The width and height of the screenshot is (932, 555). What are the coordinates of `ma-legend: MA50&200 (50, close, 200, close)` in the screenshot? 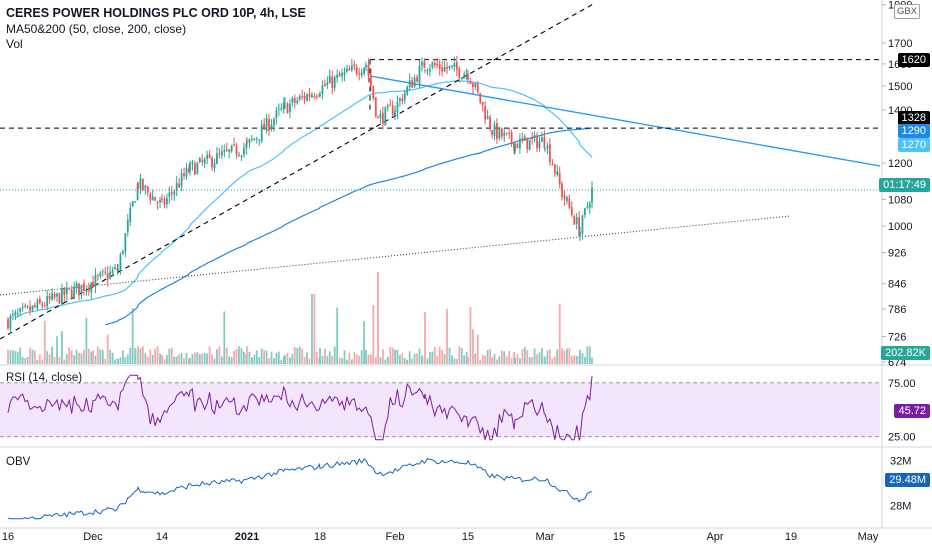 It's located at (96, 29).